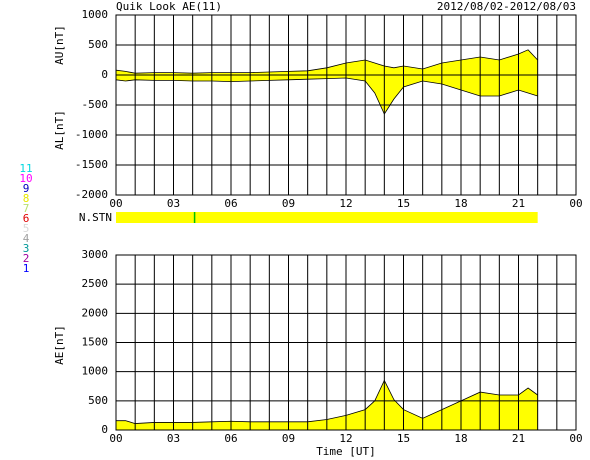 The width and height of the screenshot is (590, 460). What do you see at coordinates (95, 217) in the screenshot?
I see `nstn-label: N.STN` at bounding box center [95, 217].